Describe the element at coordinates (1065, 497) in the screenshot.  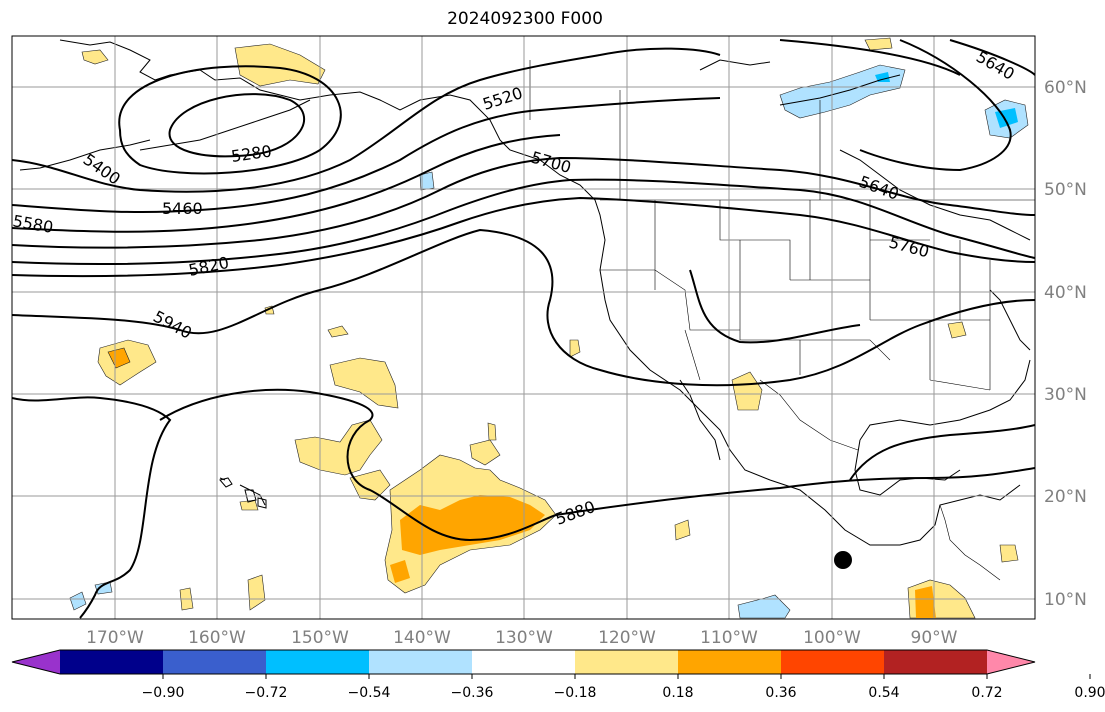
I see `lat-label: 20°N` at that location.